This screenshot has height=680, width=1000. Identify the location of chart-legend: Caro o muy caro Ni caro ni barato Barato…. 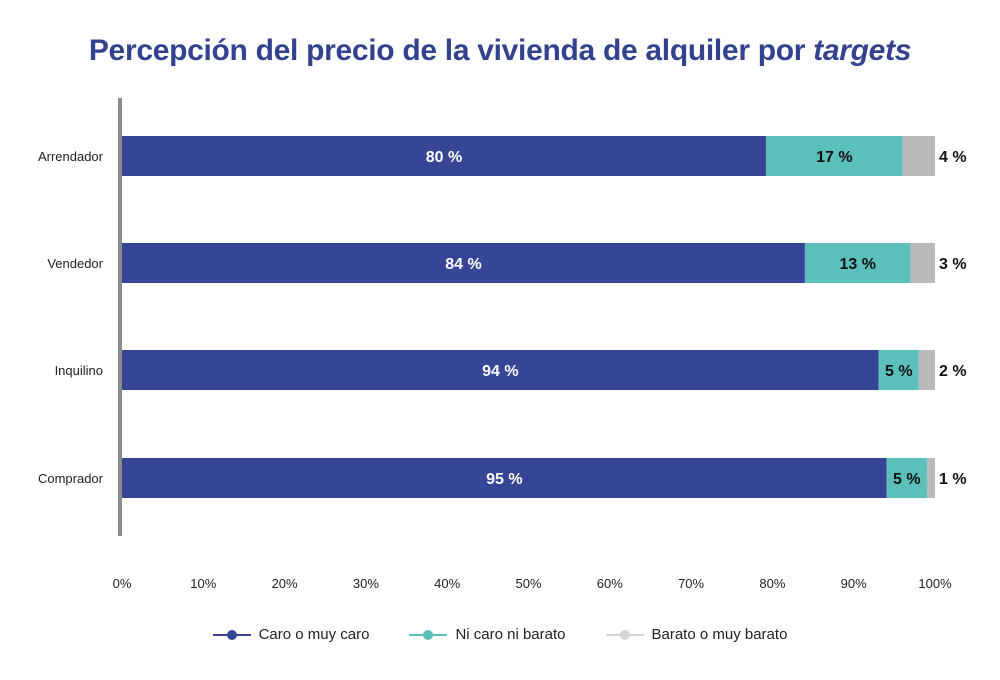
(500, 634).